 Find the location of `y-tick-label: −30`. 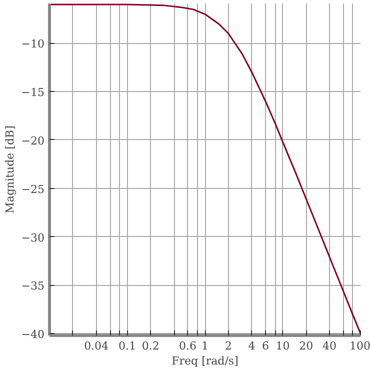

y-tick-label: −30 is located at coordinates (33, 237).